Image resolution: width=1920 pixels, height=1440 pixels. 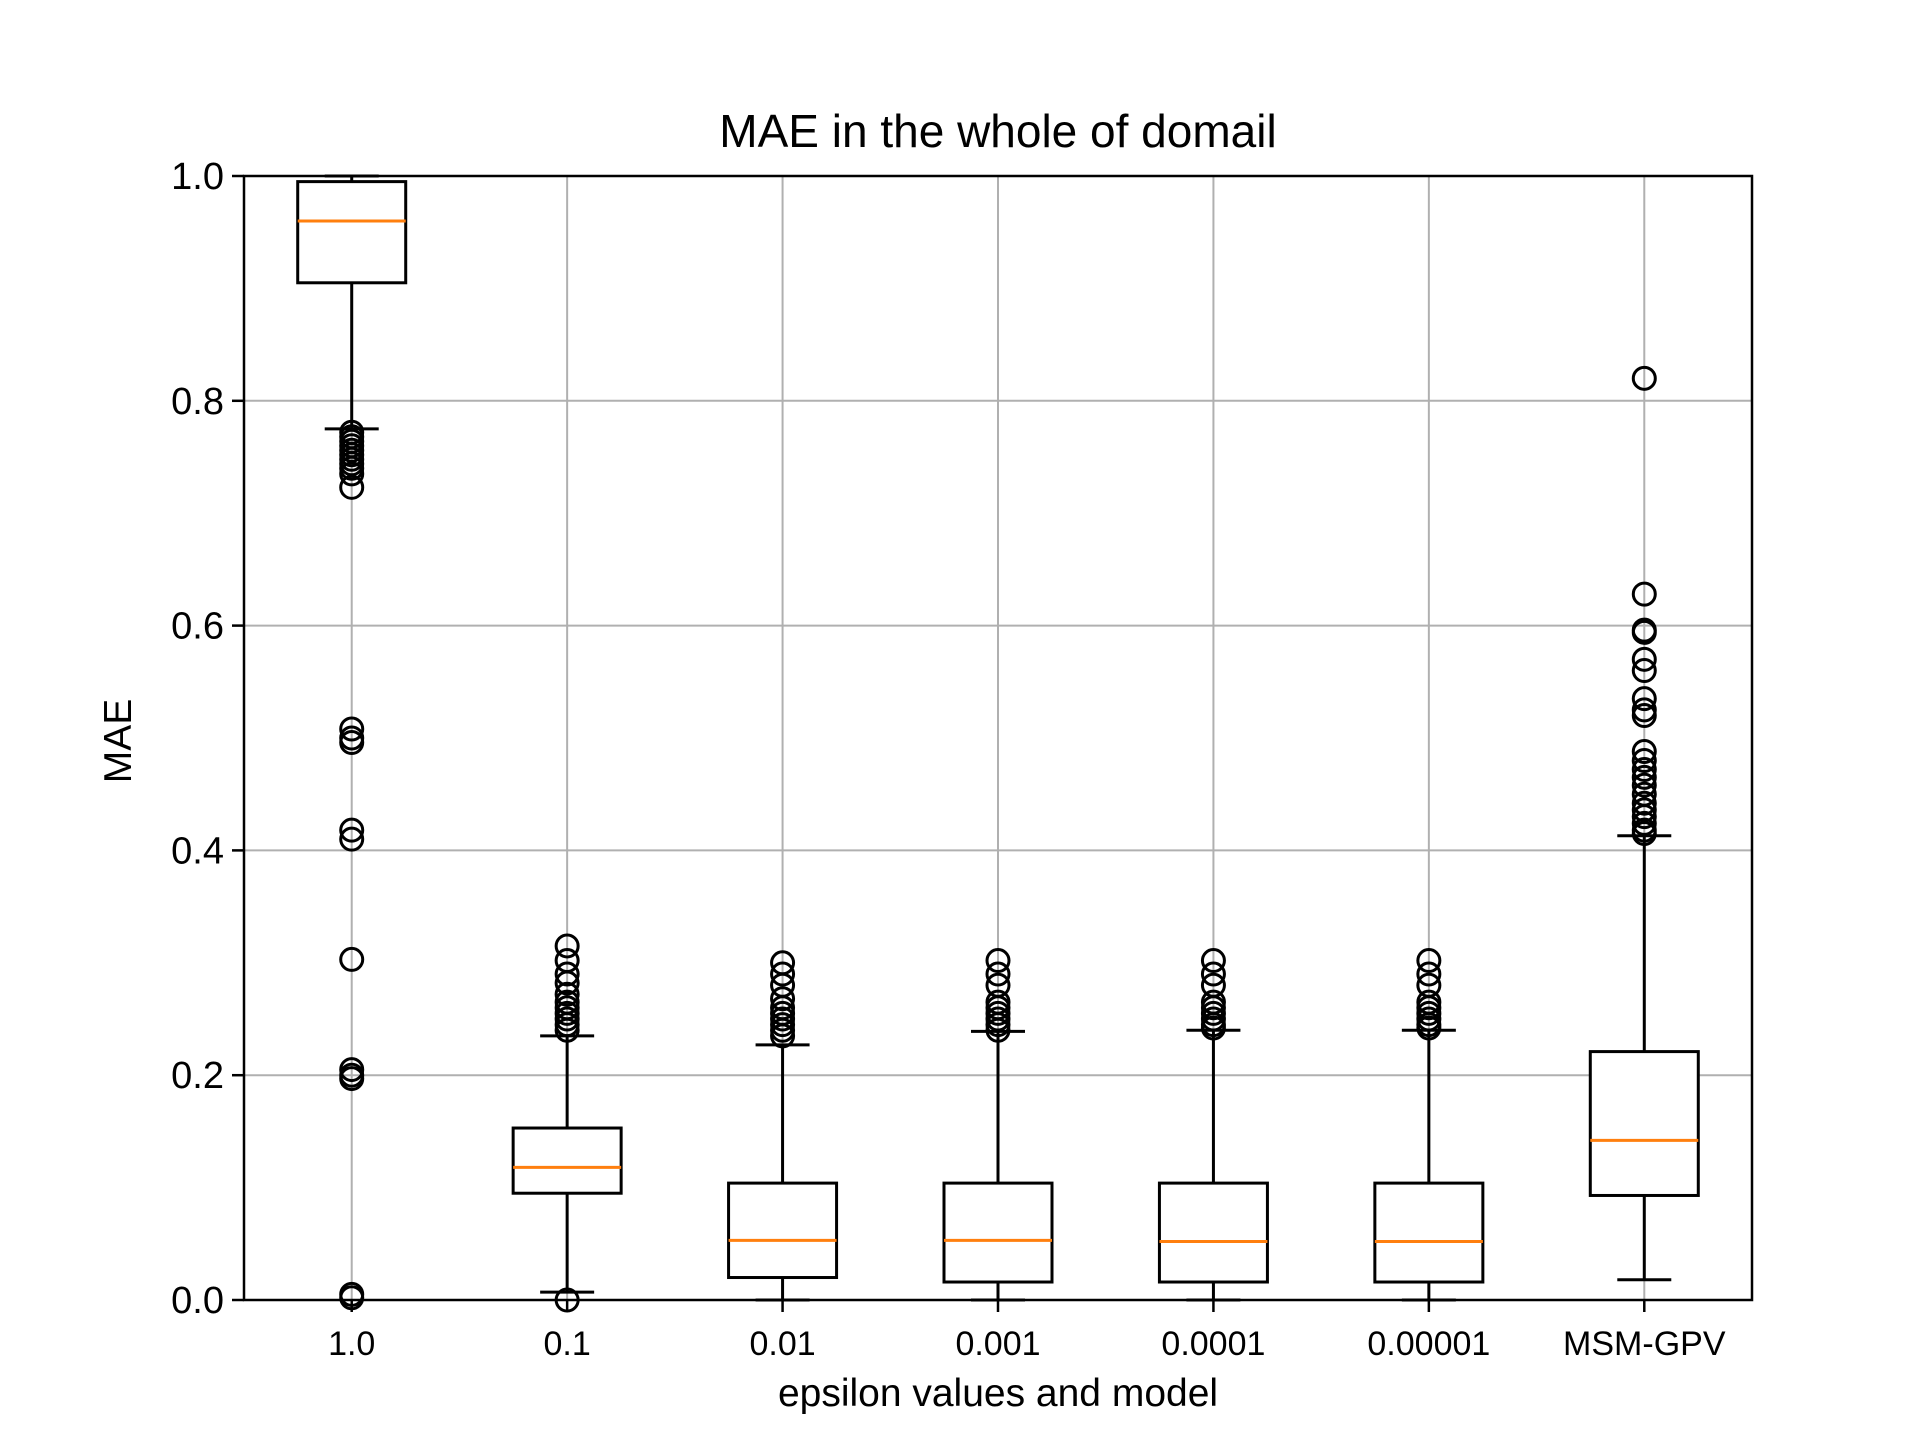 What do you see at coordinates (782, 1344) in the screenshot?
I see `x-tick-label: 0.01` at bounding box center [782, 1344].